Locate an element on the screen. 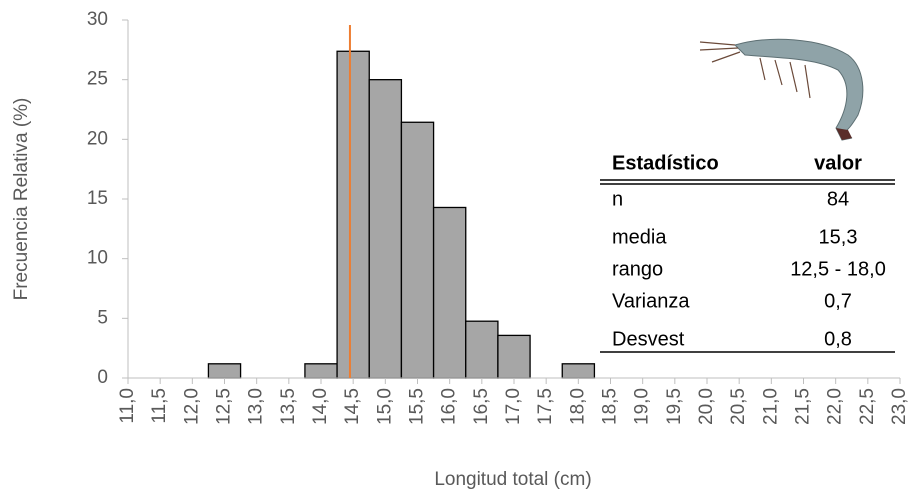 The image size is (913, 494). x-tick-label: 15,5 is located at coordinates (417, 406).